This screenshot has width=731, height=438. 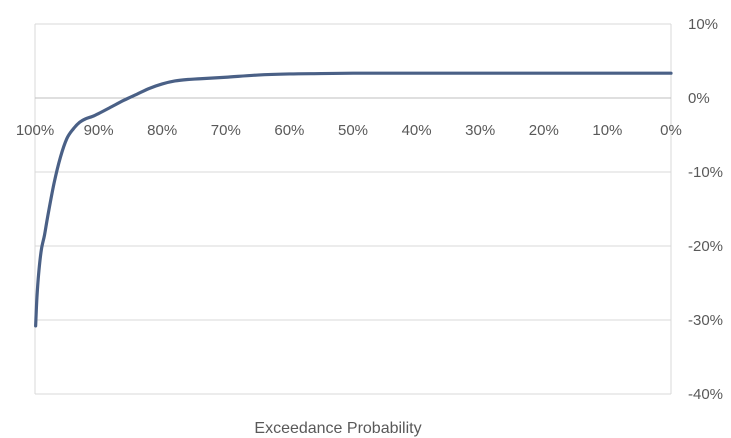 I want to click on x-tick-label: 20%, so click(x=544, y=130).